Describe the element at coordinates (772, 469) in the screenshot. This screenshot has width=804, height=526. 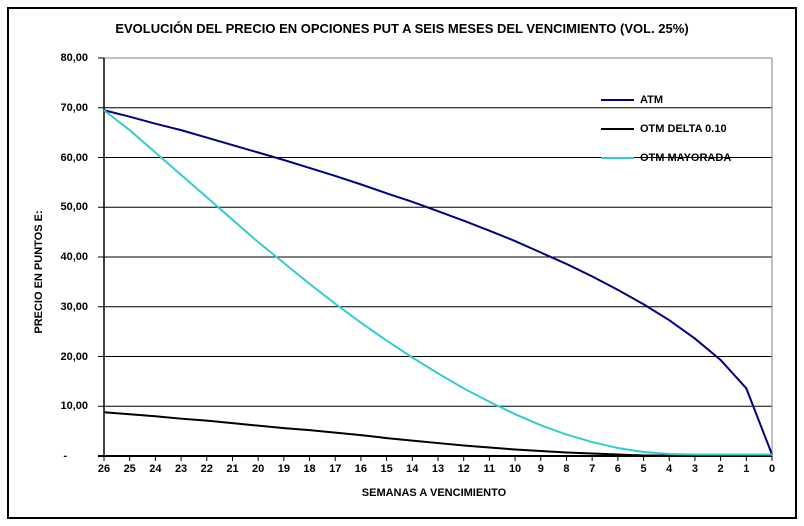
I see `x-tick-label: 0` at that location.